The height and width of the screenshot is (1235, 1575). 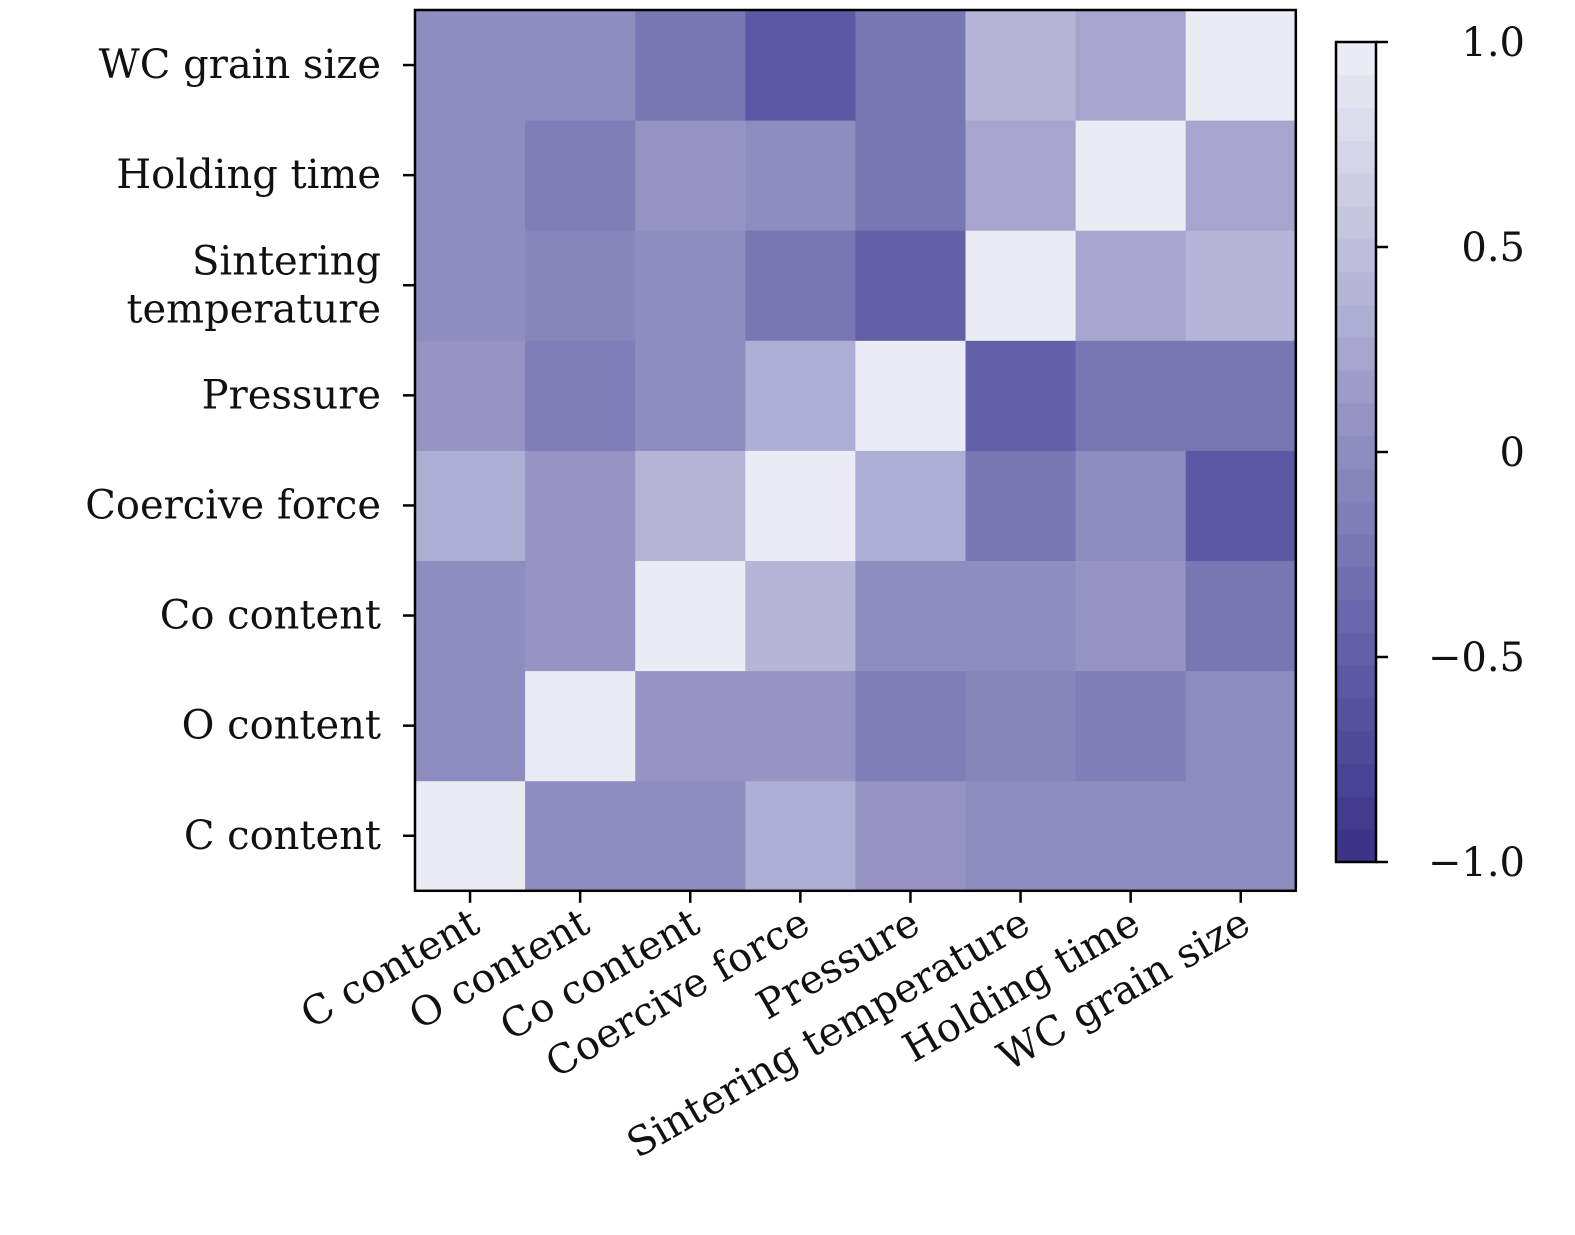 What do you see at coordinates (1493, 43) in the screenshot?
I see `colorbar-tick-label: 1.0` at bounding box center [1493, 43].